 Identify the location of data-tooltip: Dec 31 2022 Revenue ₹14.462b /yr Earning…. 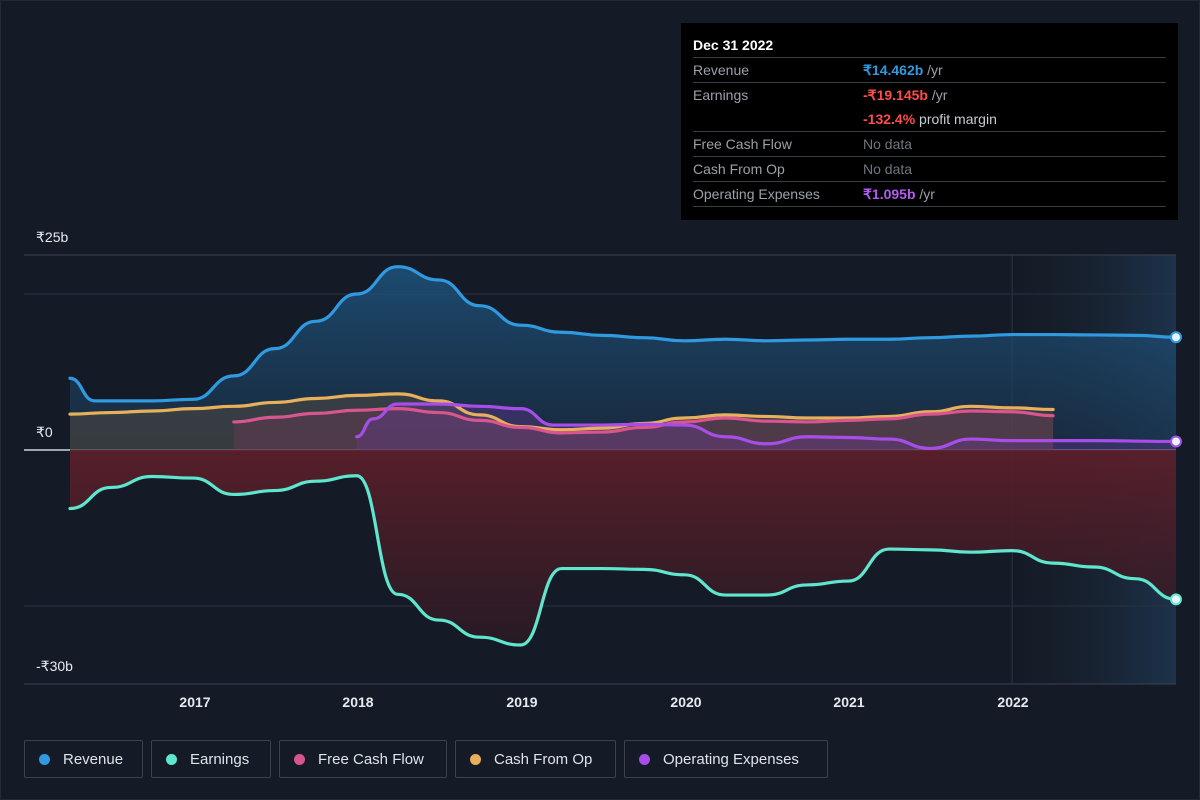
(929, 121).